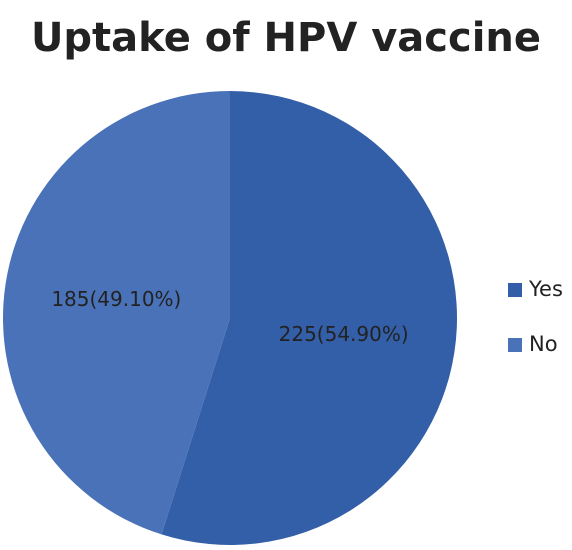 Image resolution: width=572 pixels, height=550 pixels. I want to click on chart-title: Uptake of HPV vaccine, so click(286, 38).